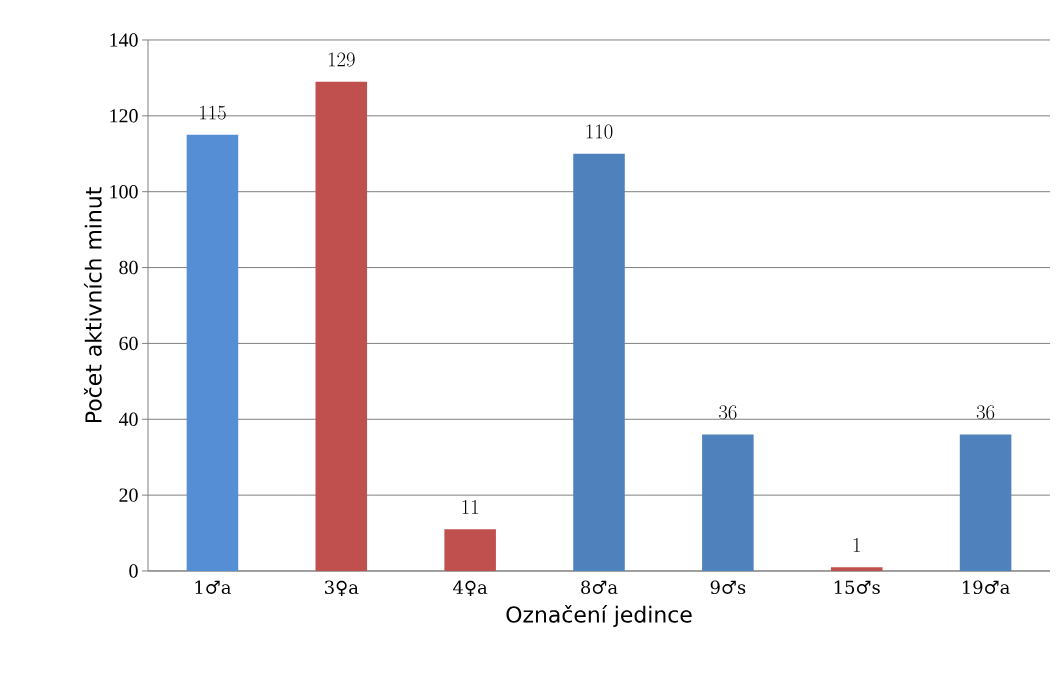  What do you see at coordinates (599, 615) in the screenshot?
I see `x-axis-title: Označení jedince` at bounding box center [599, 615].